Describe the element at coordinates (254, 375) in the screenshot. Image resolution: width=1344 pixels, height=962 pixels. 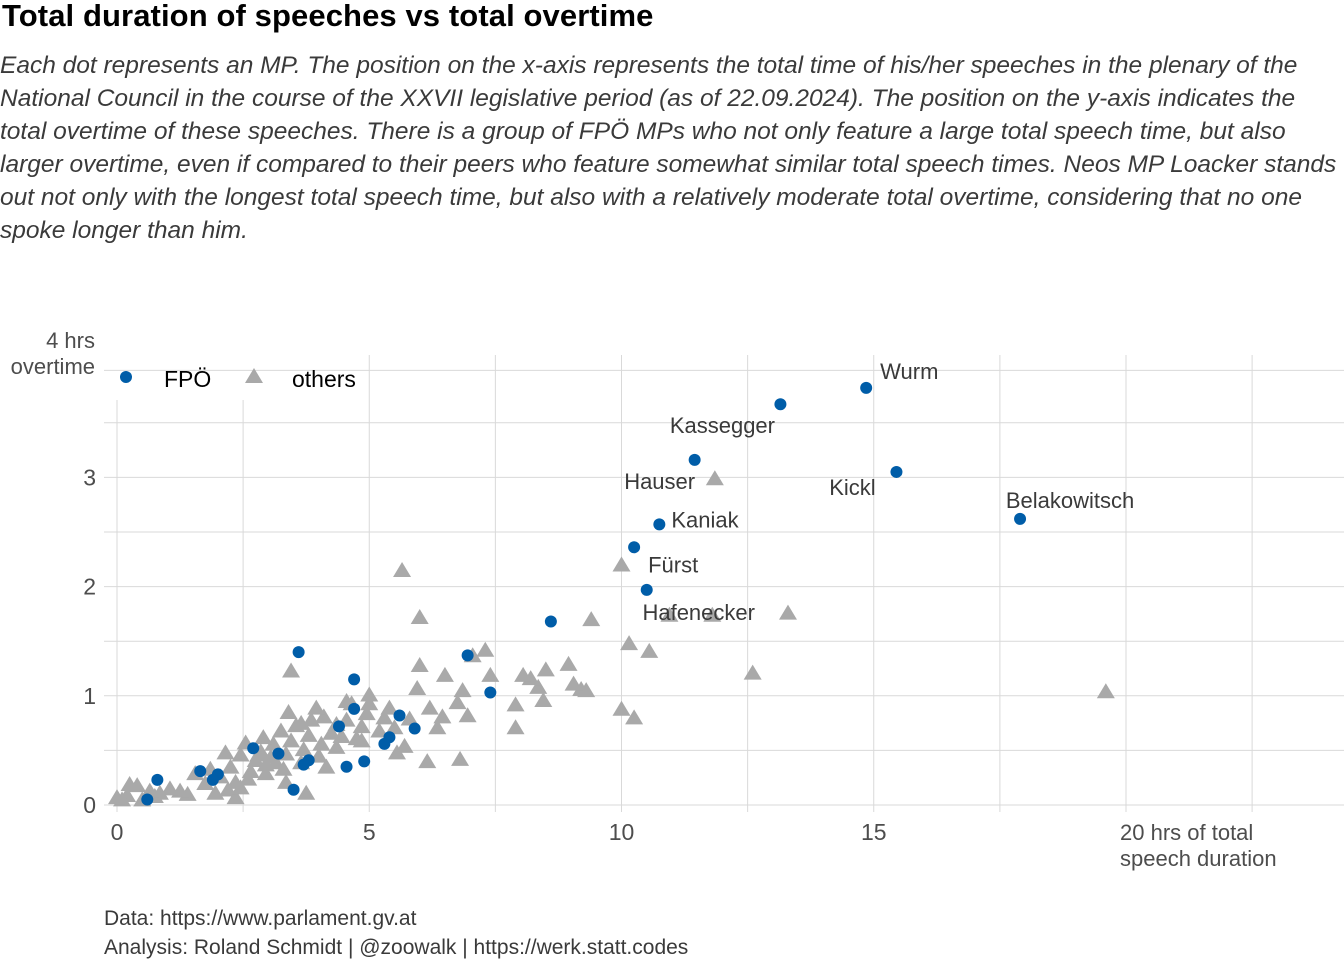
I see `legend-others-marker` at that location.